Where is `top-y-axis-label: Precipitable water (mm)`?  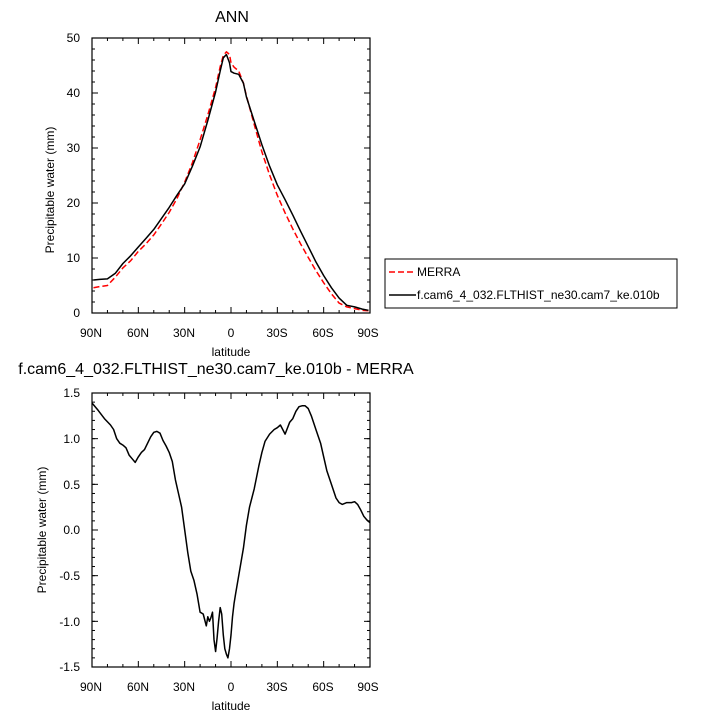 top-y-axis-label: Precipitable water (mm) is located at coordinates (50, 190).